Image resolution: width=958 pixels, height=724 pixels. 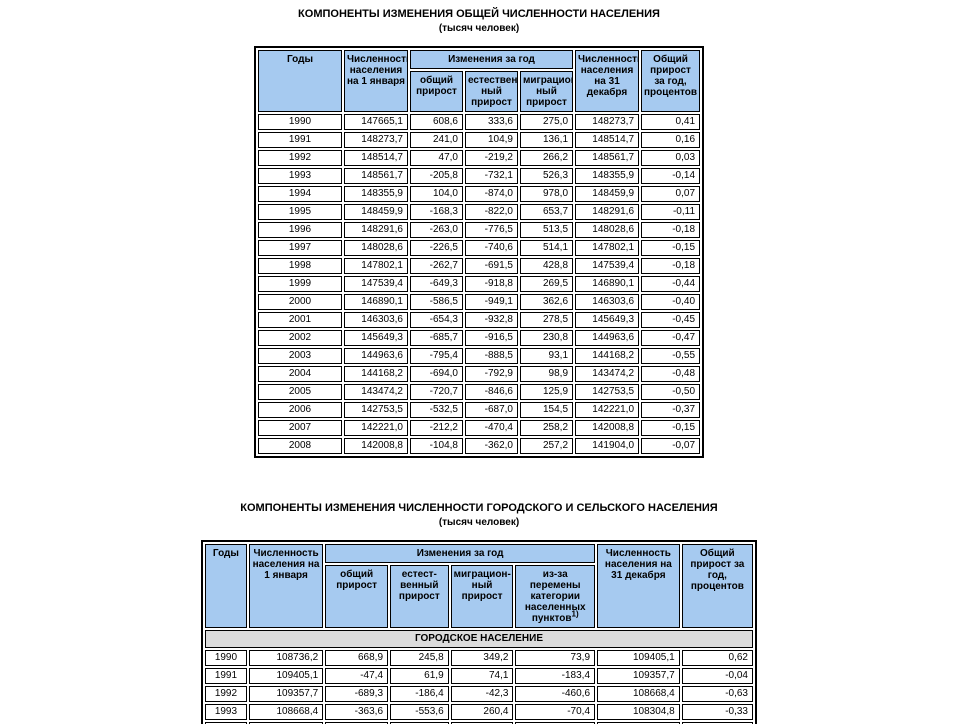 What do you see at coordinates (607, 338) in the screenshot?
I see `value-cell: 144963,6` at bounding box center [607, 338].